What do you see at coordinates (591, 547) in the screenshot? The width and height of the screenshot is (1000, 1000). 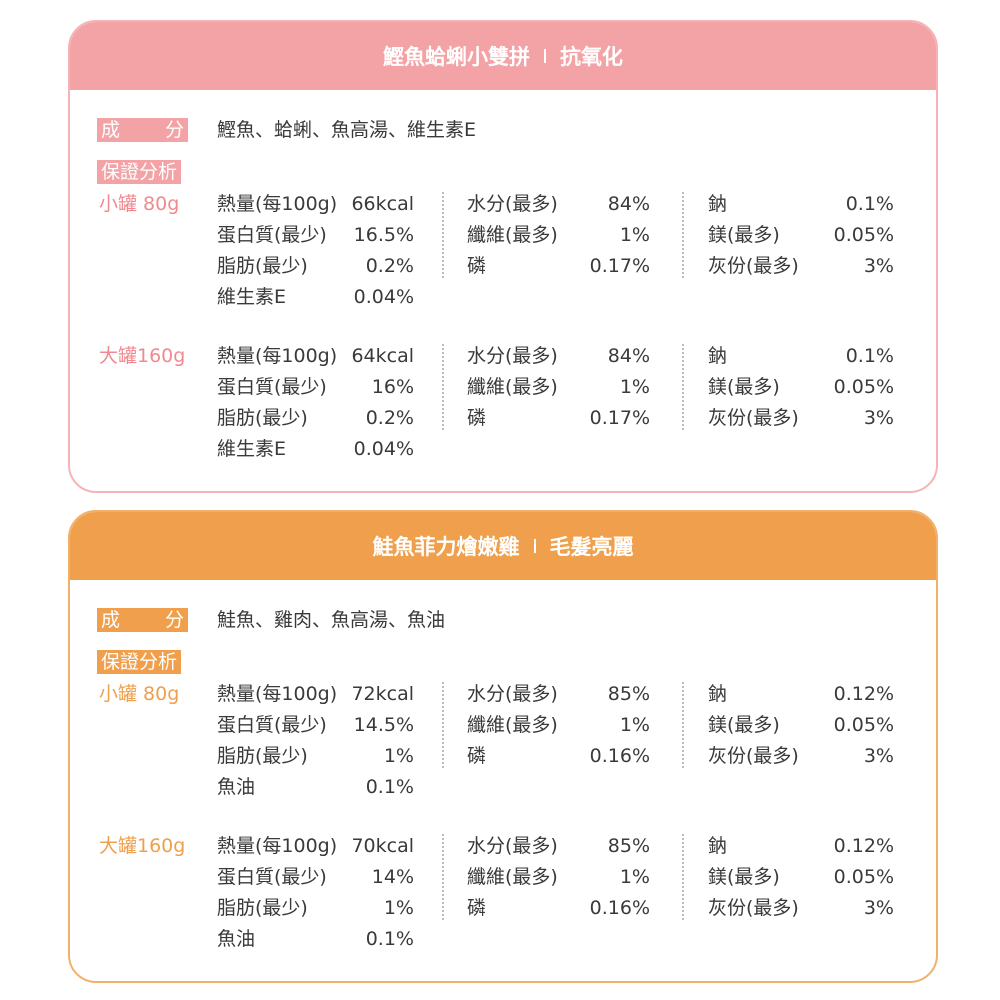 I see `card-tagline: 毛髮亮麗` at bounding box center [591, 547].